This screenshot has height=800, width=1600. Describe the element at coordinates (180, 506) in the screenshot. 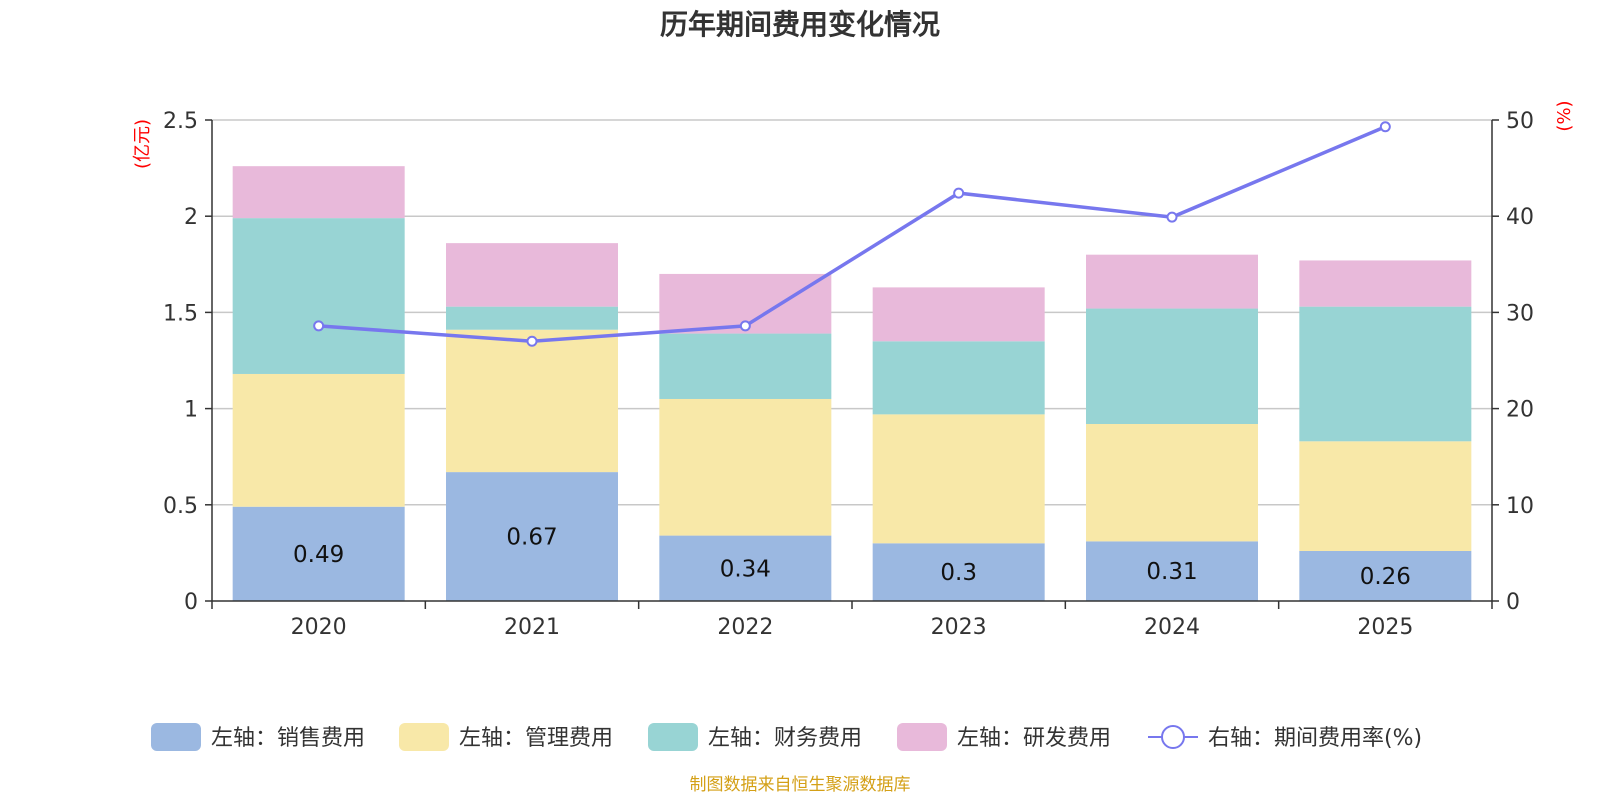

I see `y-left-tick-label: 0.5` at that location.